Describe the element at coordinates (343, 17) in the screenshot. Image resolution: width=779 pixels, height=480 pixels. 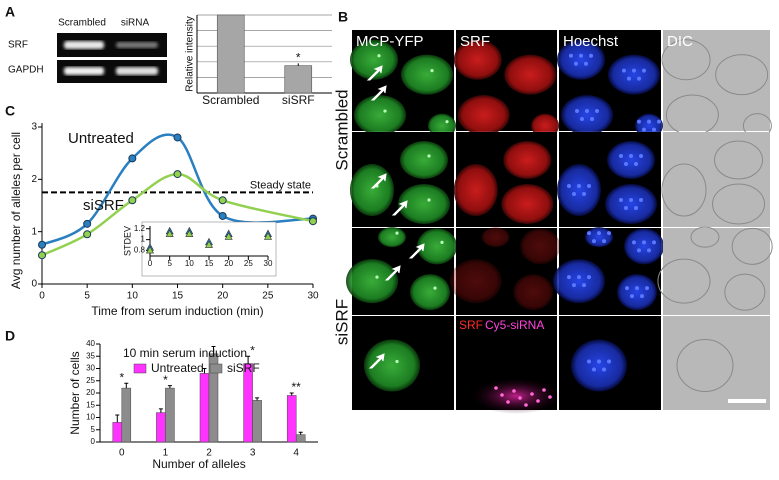
I see `panel-label: B` at that location.